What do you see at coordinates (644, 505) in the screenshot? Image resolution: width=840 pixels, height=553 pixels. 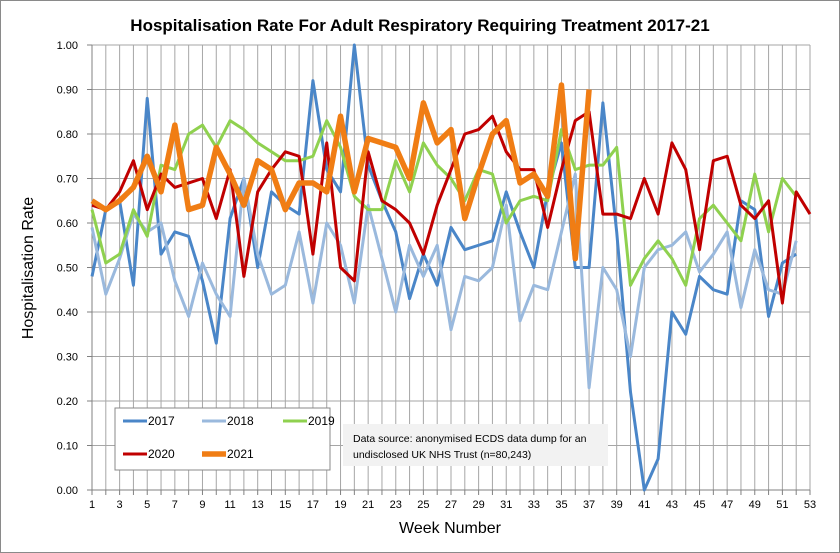 I see `x-tick-label: 41` at bounding box center [644, 505].